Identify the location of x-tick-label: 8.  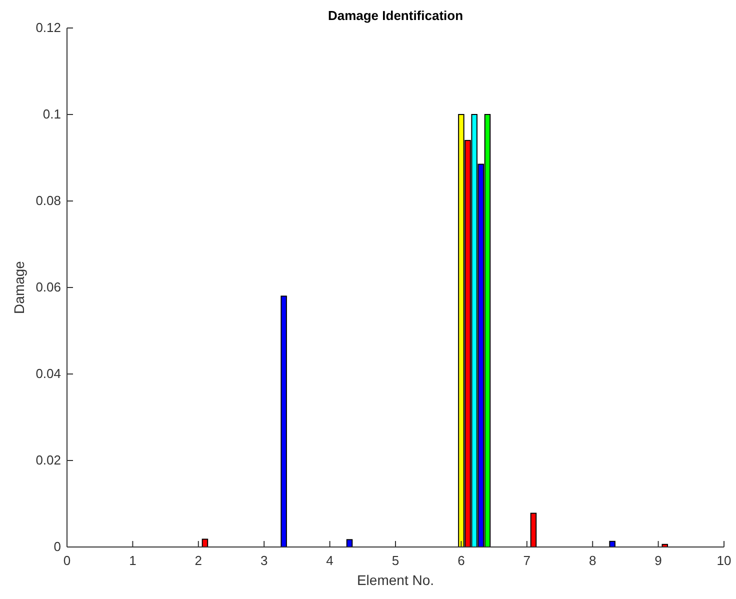
(592, 560).